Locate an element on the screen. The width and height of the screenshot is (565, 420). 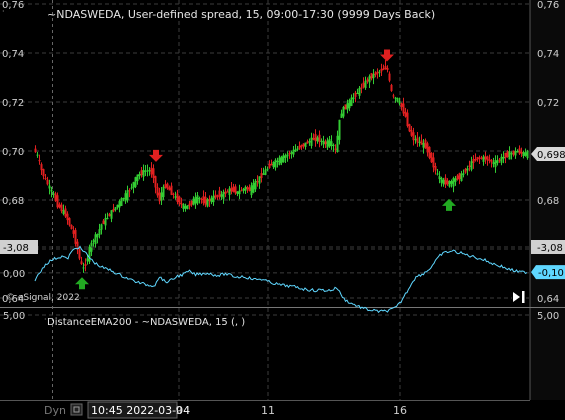
price-tick-label: 0,76 is located at coordinates (548, 5).